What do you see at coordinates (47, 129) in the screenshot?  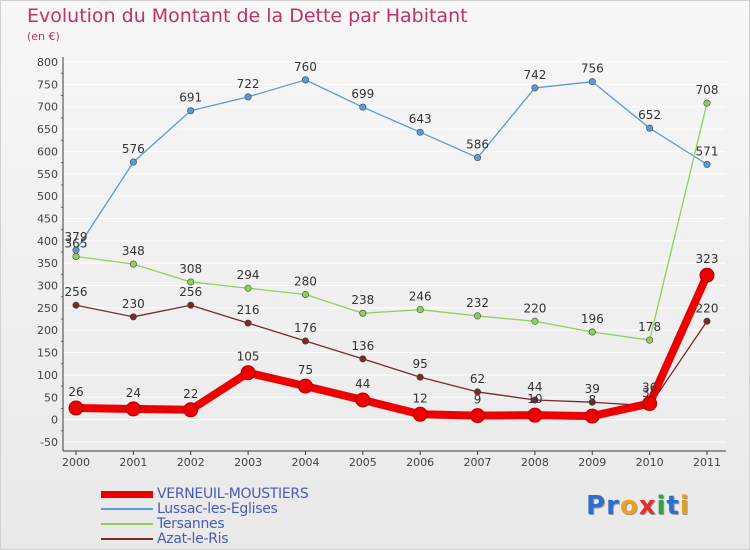 I see `y-tick-label: 650` at bounding box center [47, 129].